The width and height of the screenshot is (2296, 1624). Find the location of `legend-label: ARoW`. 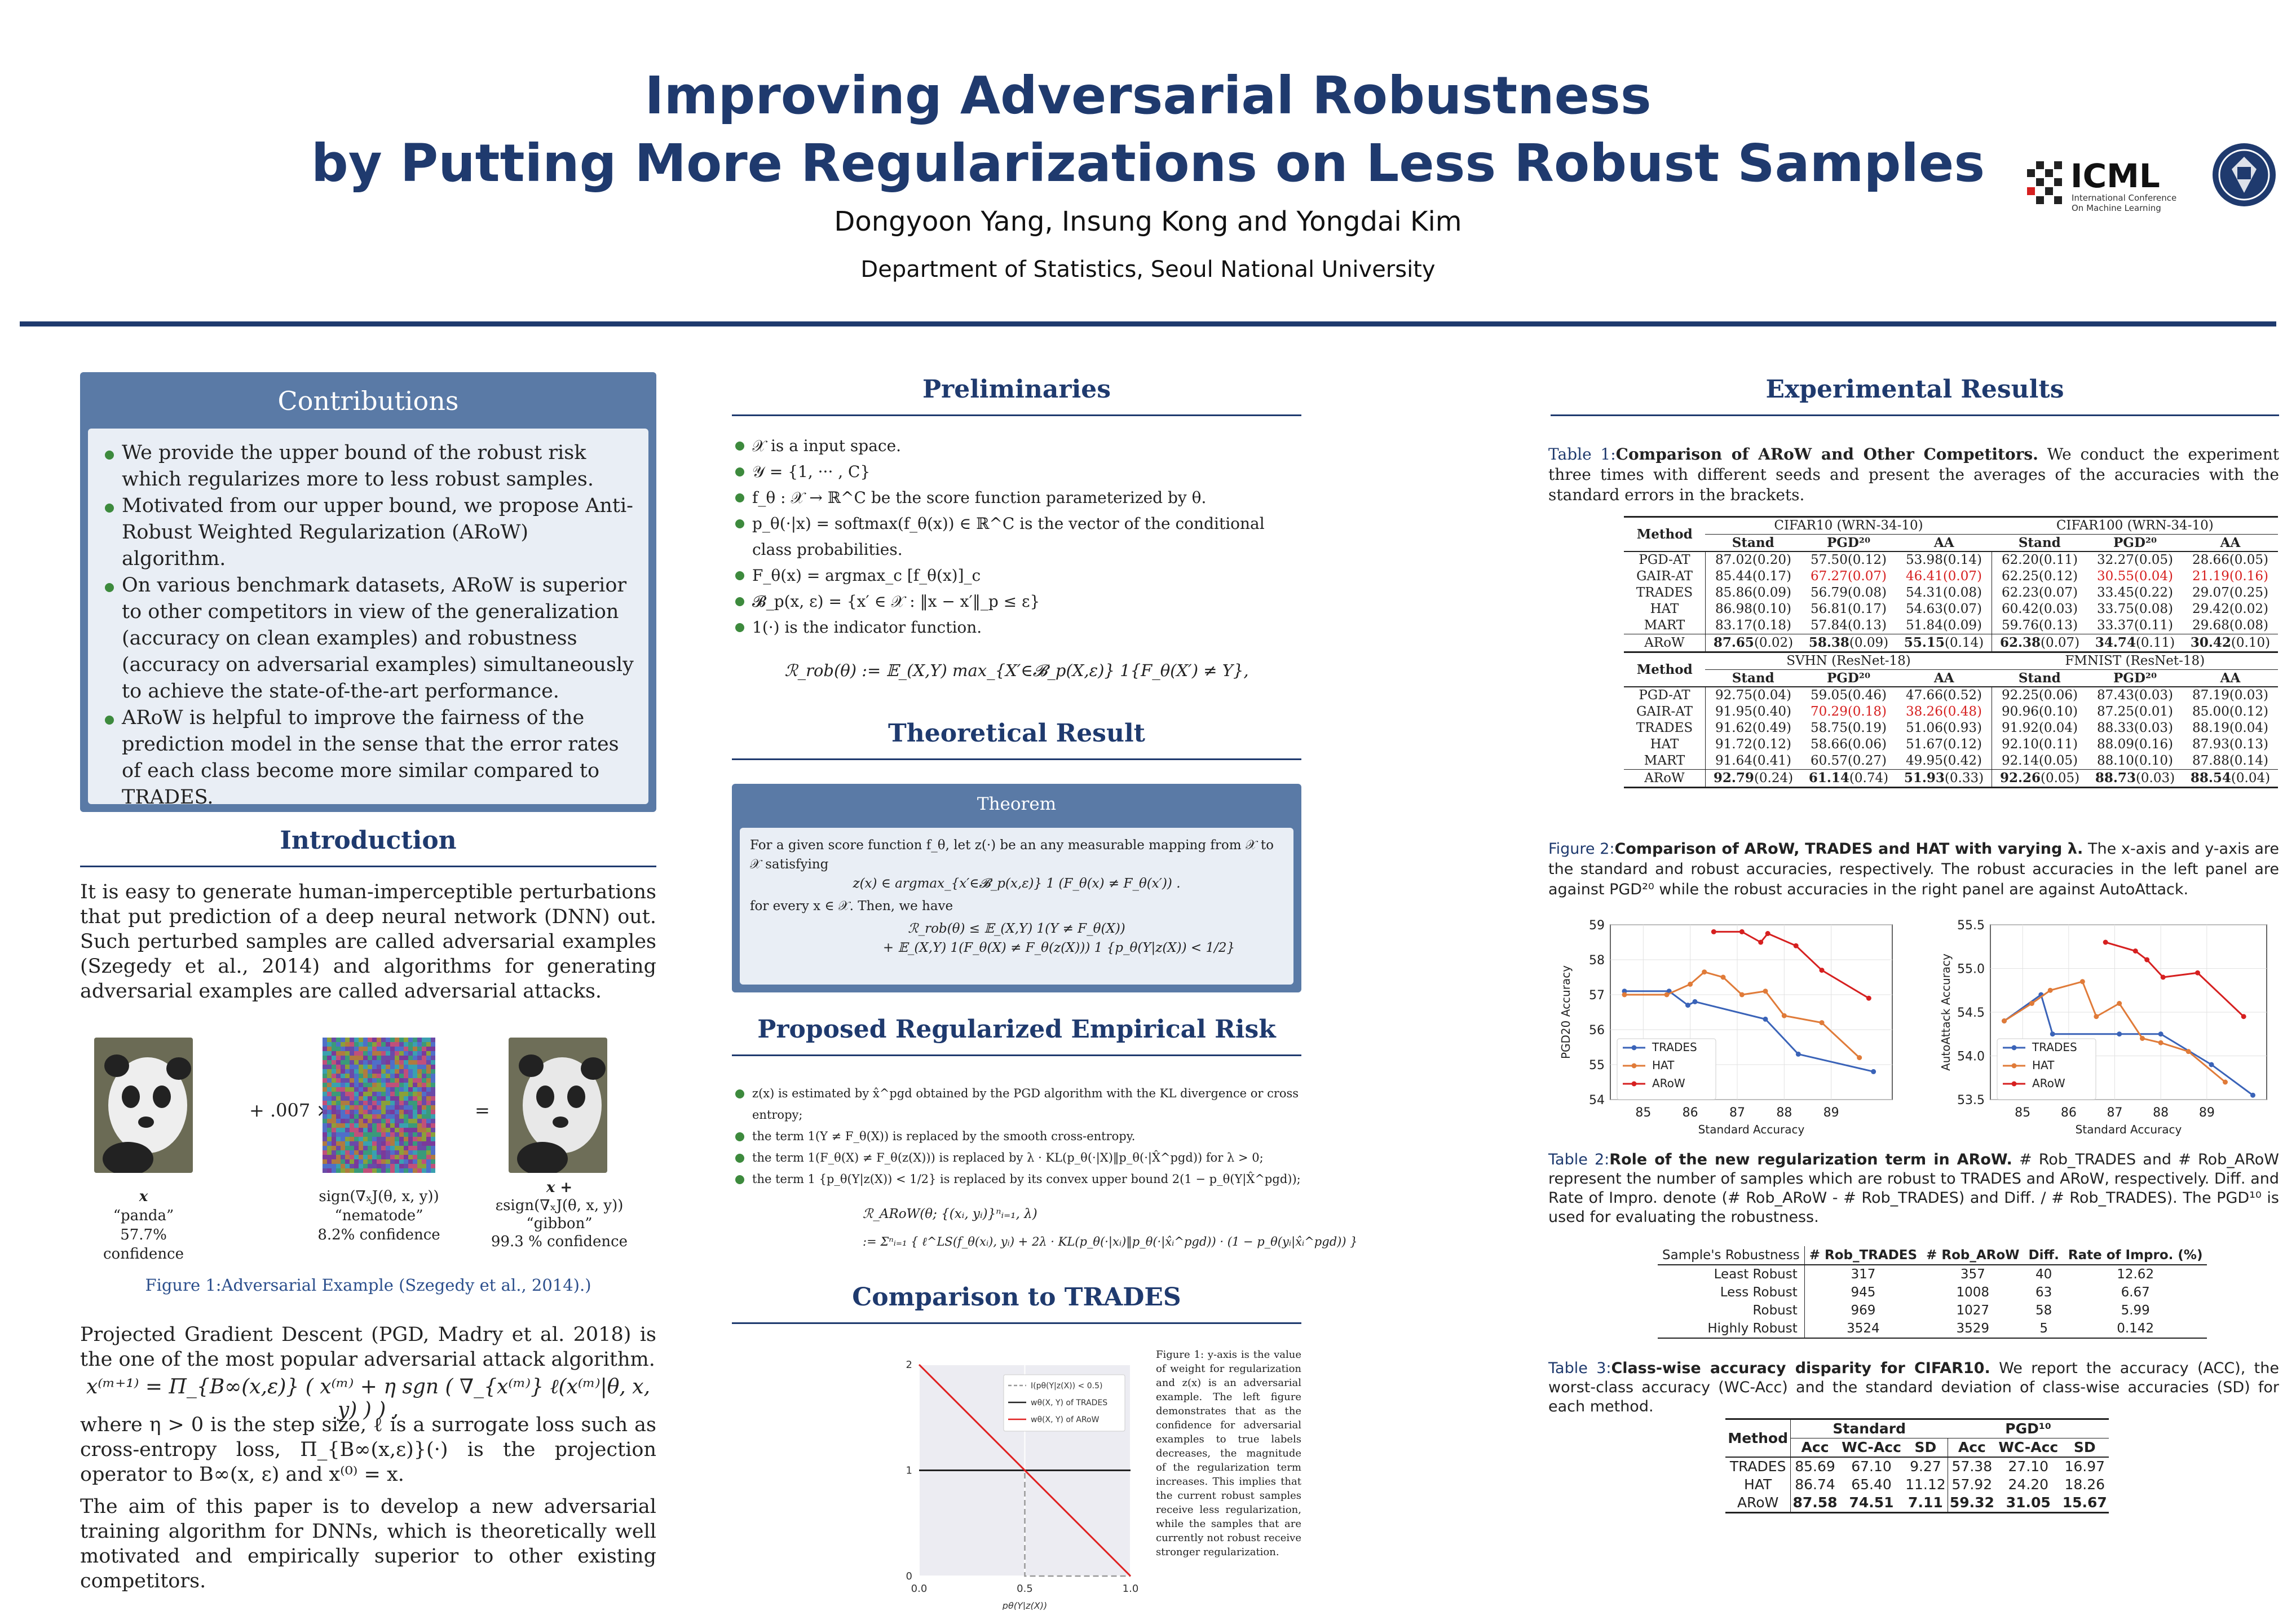

legend-label: ARoW is located at coordinates (1668, 1083).